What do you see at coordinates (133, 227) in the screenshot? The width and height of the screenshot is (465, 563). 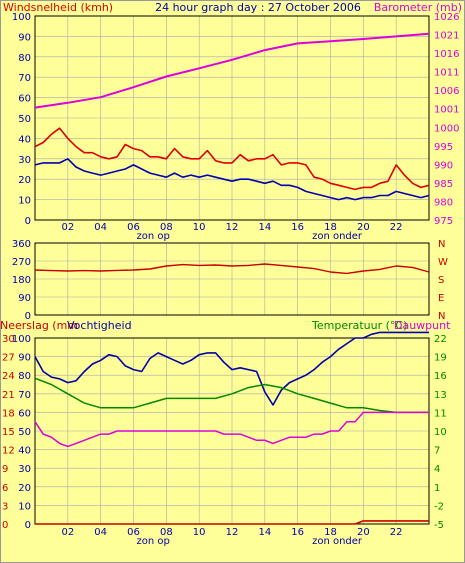 I see `p1-xtick-06: 06` at bounding box center [133, 227].